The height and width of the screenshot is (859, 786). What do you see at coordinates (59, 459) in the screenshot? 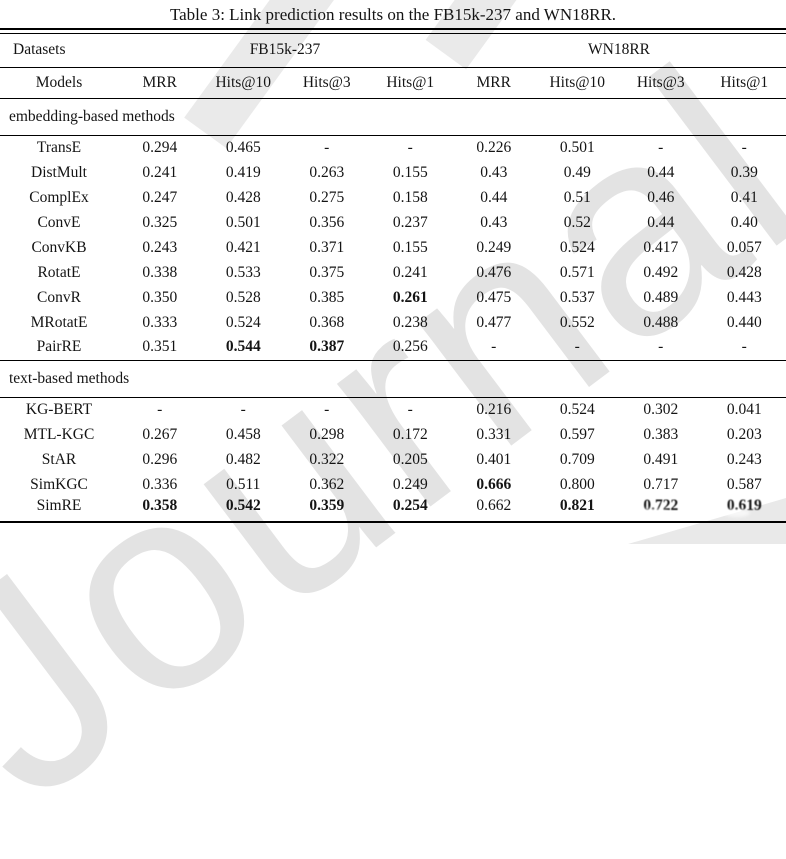
I see `model-name-cell: StAR` at bounding box center [59, 459].